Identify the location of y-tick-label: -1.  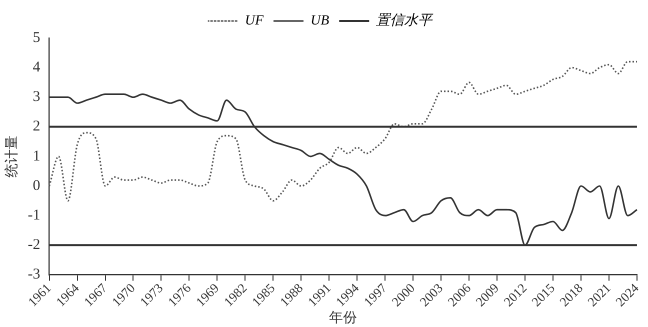
(34, 216).